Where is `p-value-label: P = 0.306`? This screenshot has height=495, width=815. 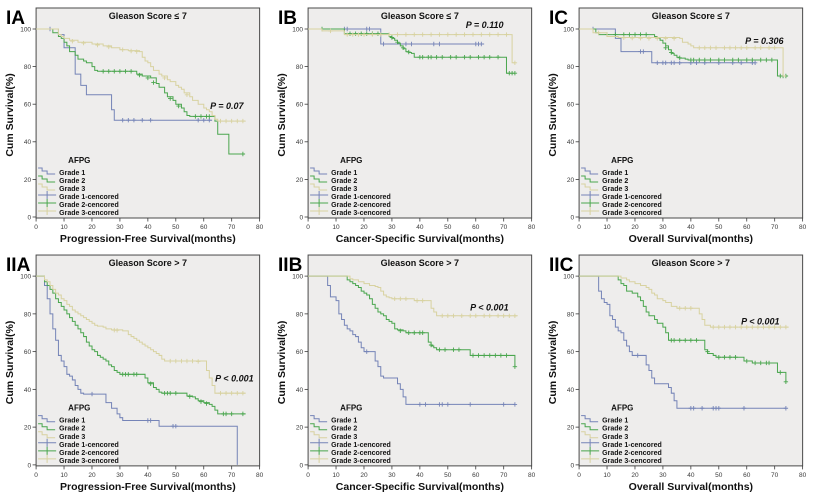
p-value-label: P = 0.306 is located at coordinates (764, 41).